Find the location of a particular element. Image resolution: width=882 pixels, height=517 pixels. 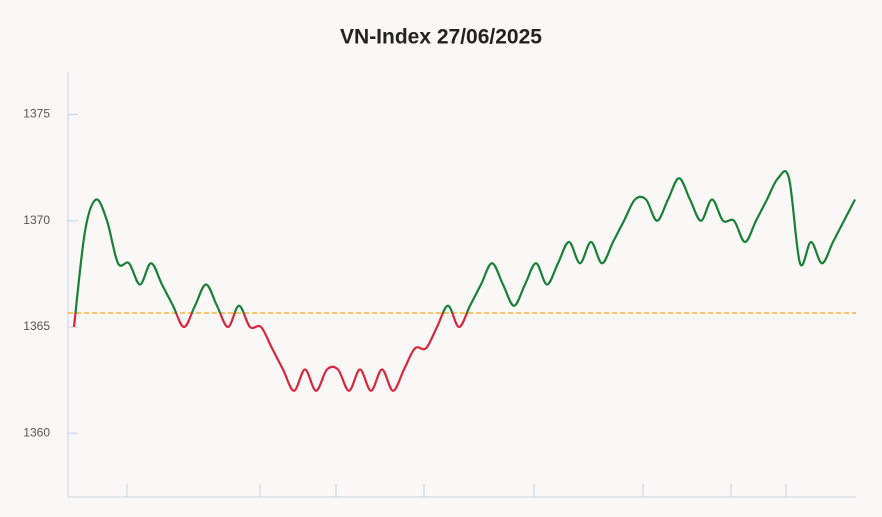

y-tick-label: 1360 is located at coordinates (36, 432).